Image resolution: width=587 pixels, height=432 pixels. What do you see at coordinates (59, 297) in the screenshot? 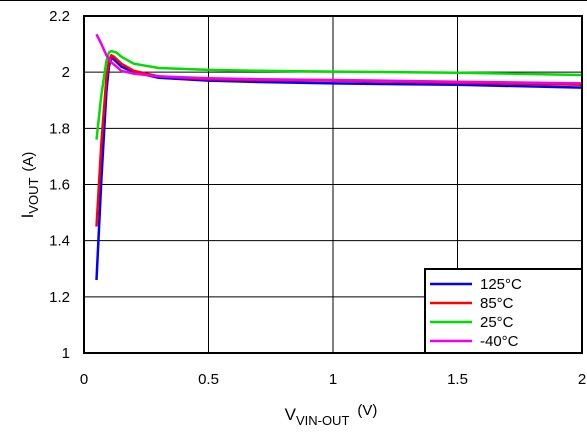
I see `y-tick-label: 1.2` at bounding box center [59, 297].